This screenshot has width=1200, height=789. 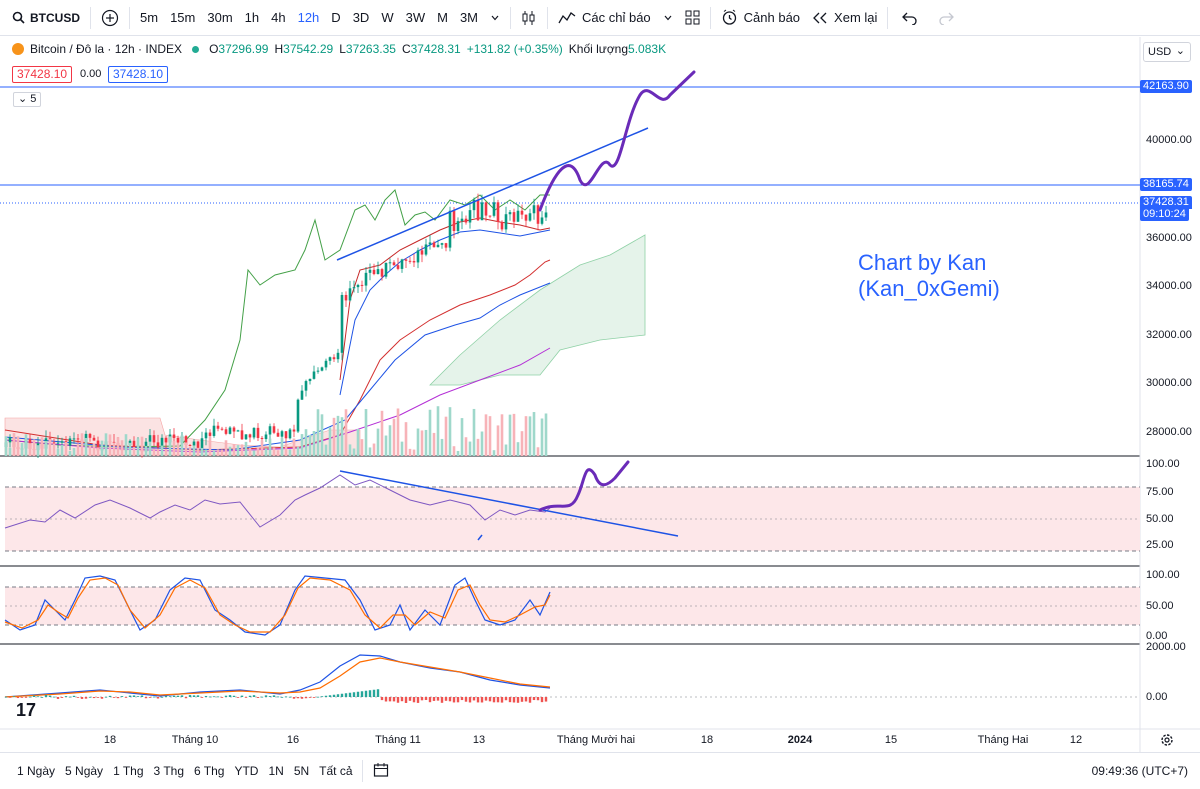 What do you see at coordinates (910, 18) in the screenshot?
I see `undo-button` at bounding box center [910, 18].